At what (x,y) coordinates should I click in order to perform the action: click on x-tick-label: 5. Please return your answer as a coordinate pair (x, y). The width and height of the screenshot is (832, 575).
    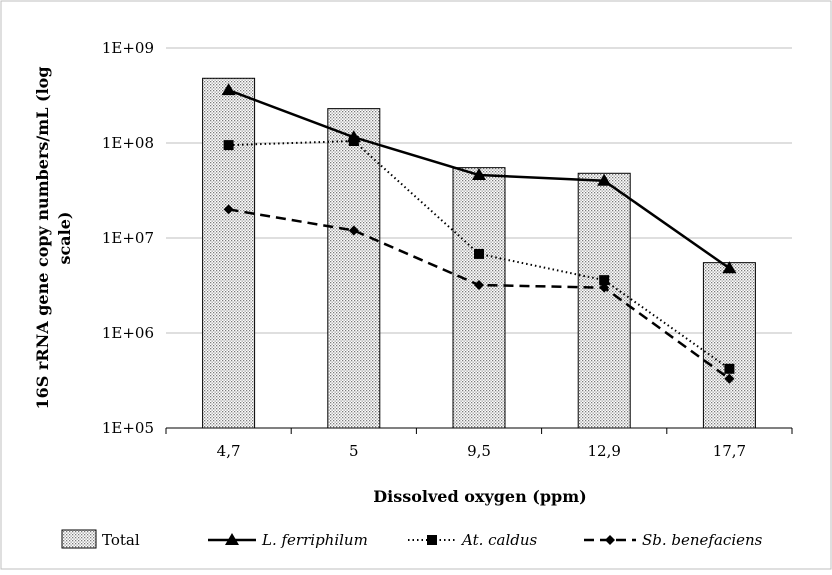
    Looking at the image, I should click on (354, 451).